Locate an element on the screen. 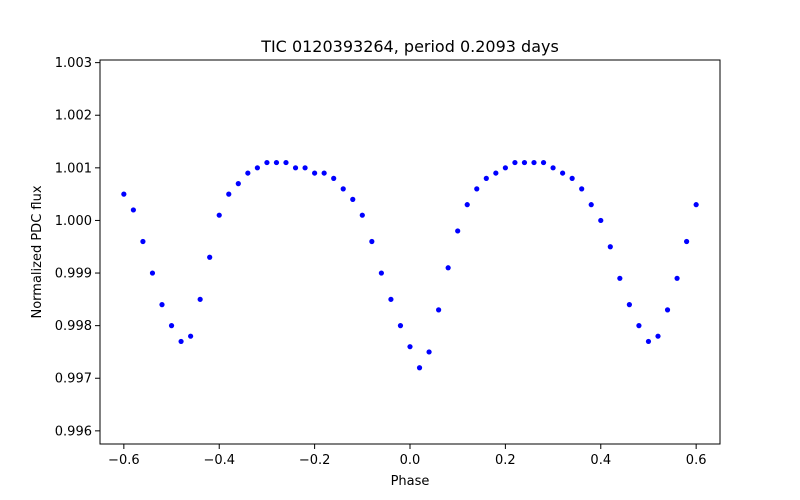  y-tick-label: 0.997 is located at coordinates (73, 379).